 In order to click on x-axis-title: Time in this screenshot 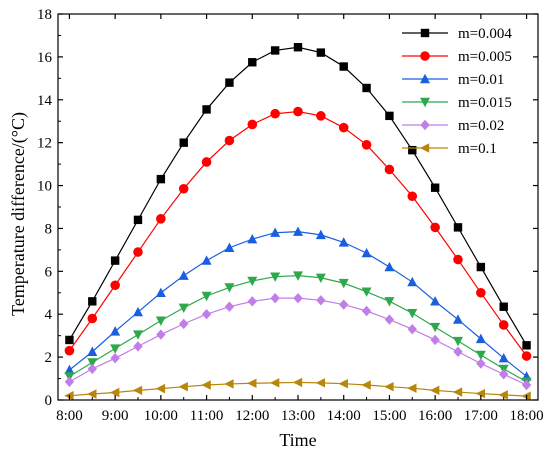, I will do `click(297, 440)`.